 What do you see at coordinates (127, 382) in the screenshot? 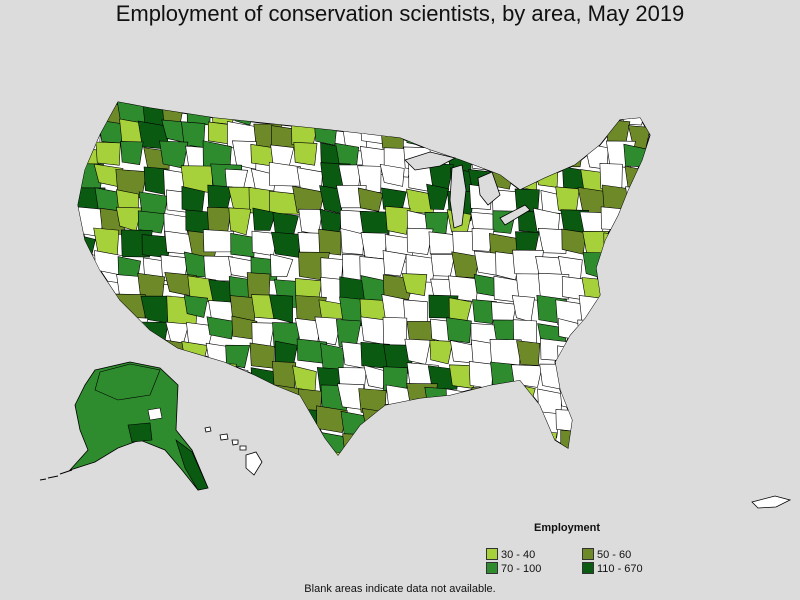
I see `alaska-northern-region` at bounding box center [127, 382].